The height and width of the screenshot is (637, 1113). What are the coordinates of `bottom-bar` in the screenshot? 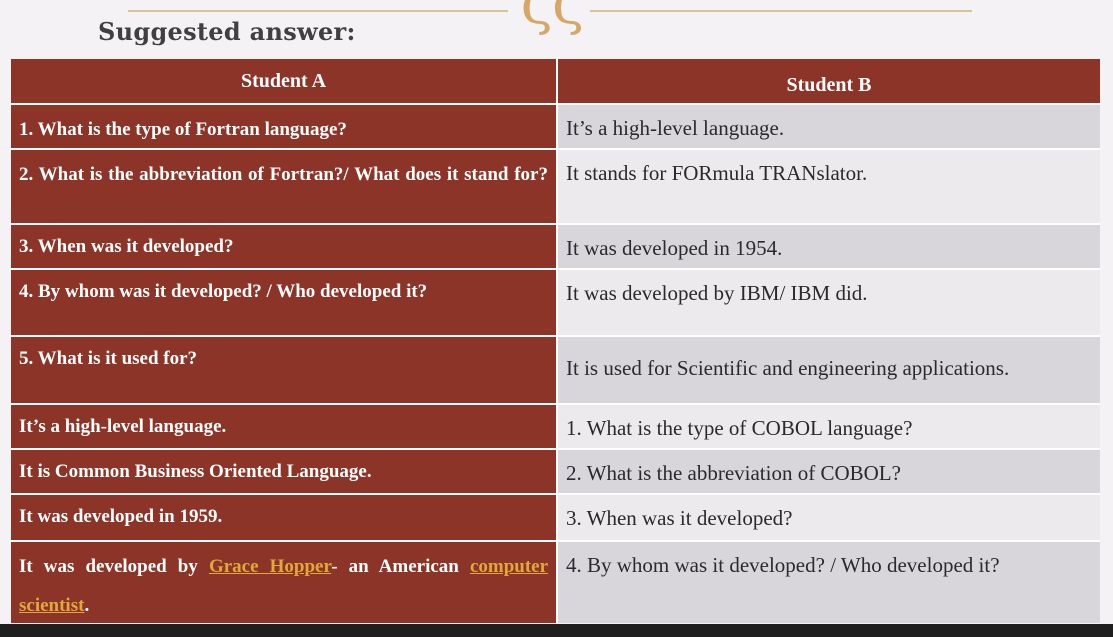 It's located at (556, 630).